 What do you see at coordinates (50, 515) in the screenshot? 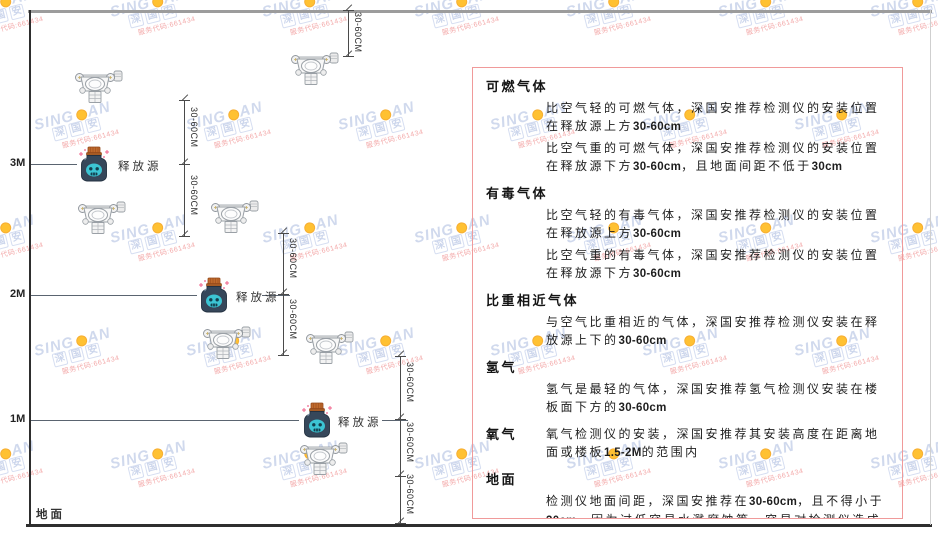
I see `ground-label: 地面` at bounding box center [50, 515].